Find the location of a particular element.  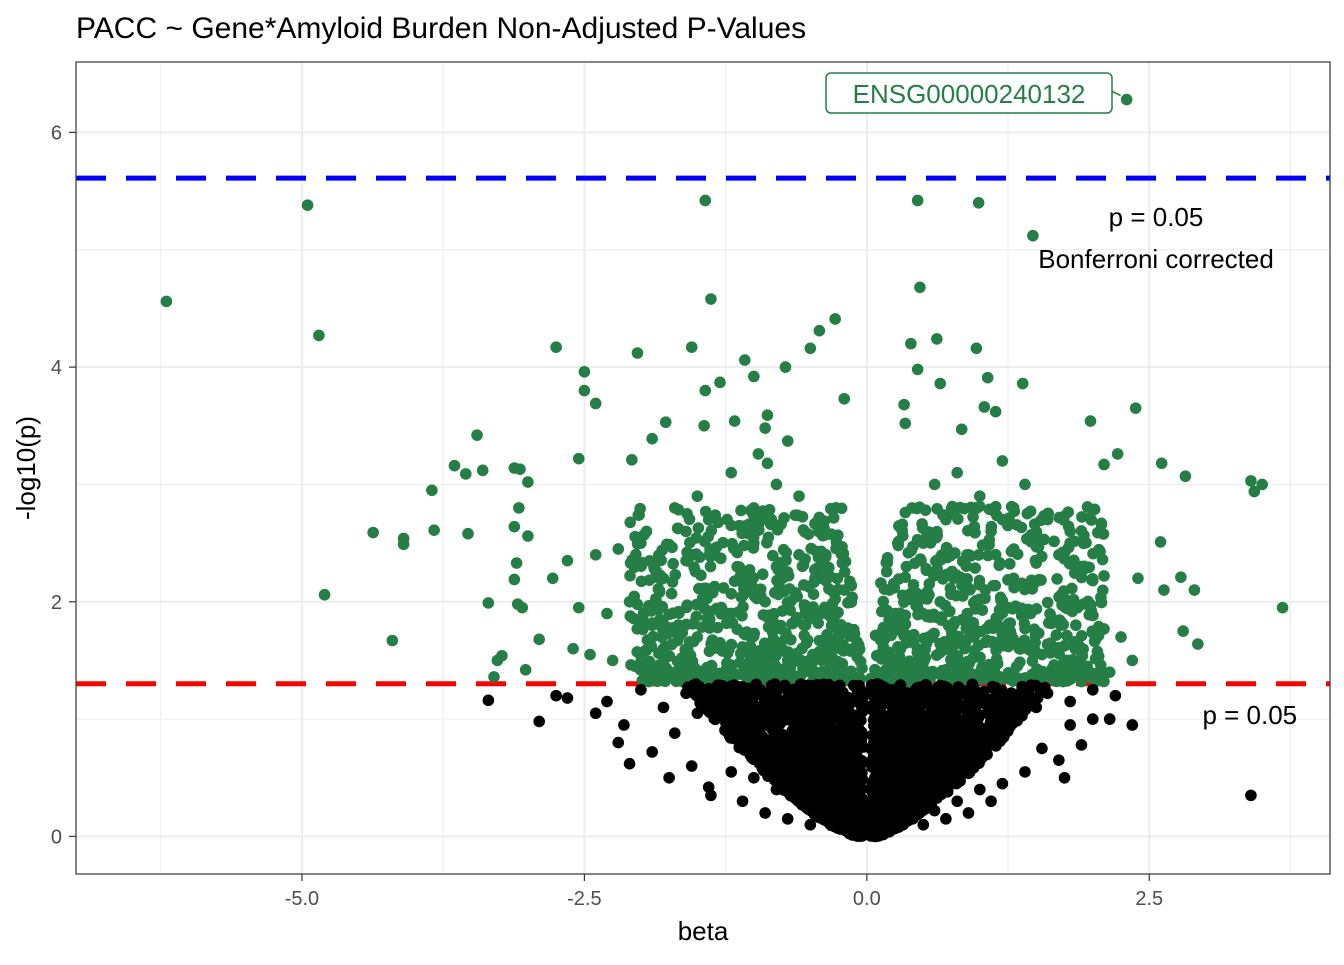

y-tick-label: 6 is located at coordinates (56, 133).